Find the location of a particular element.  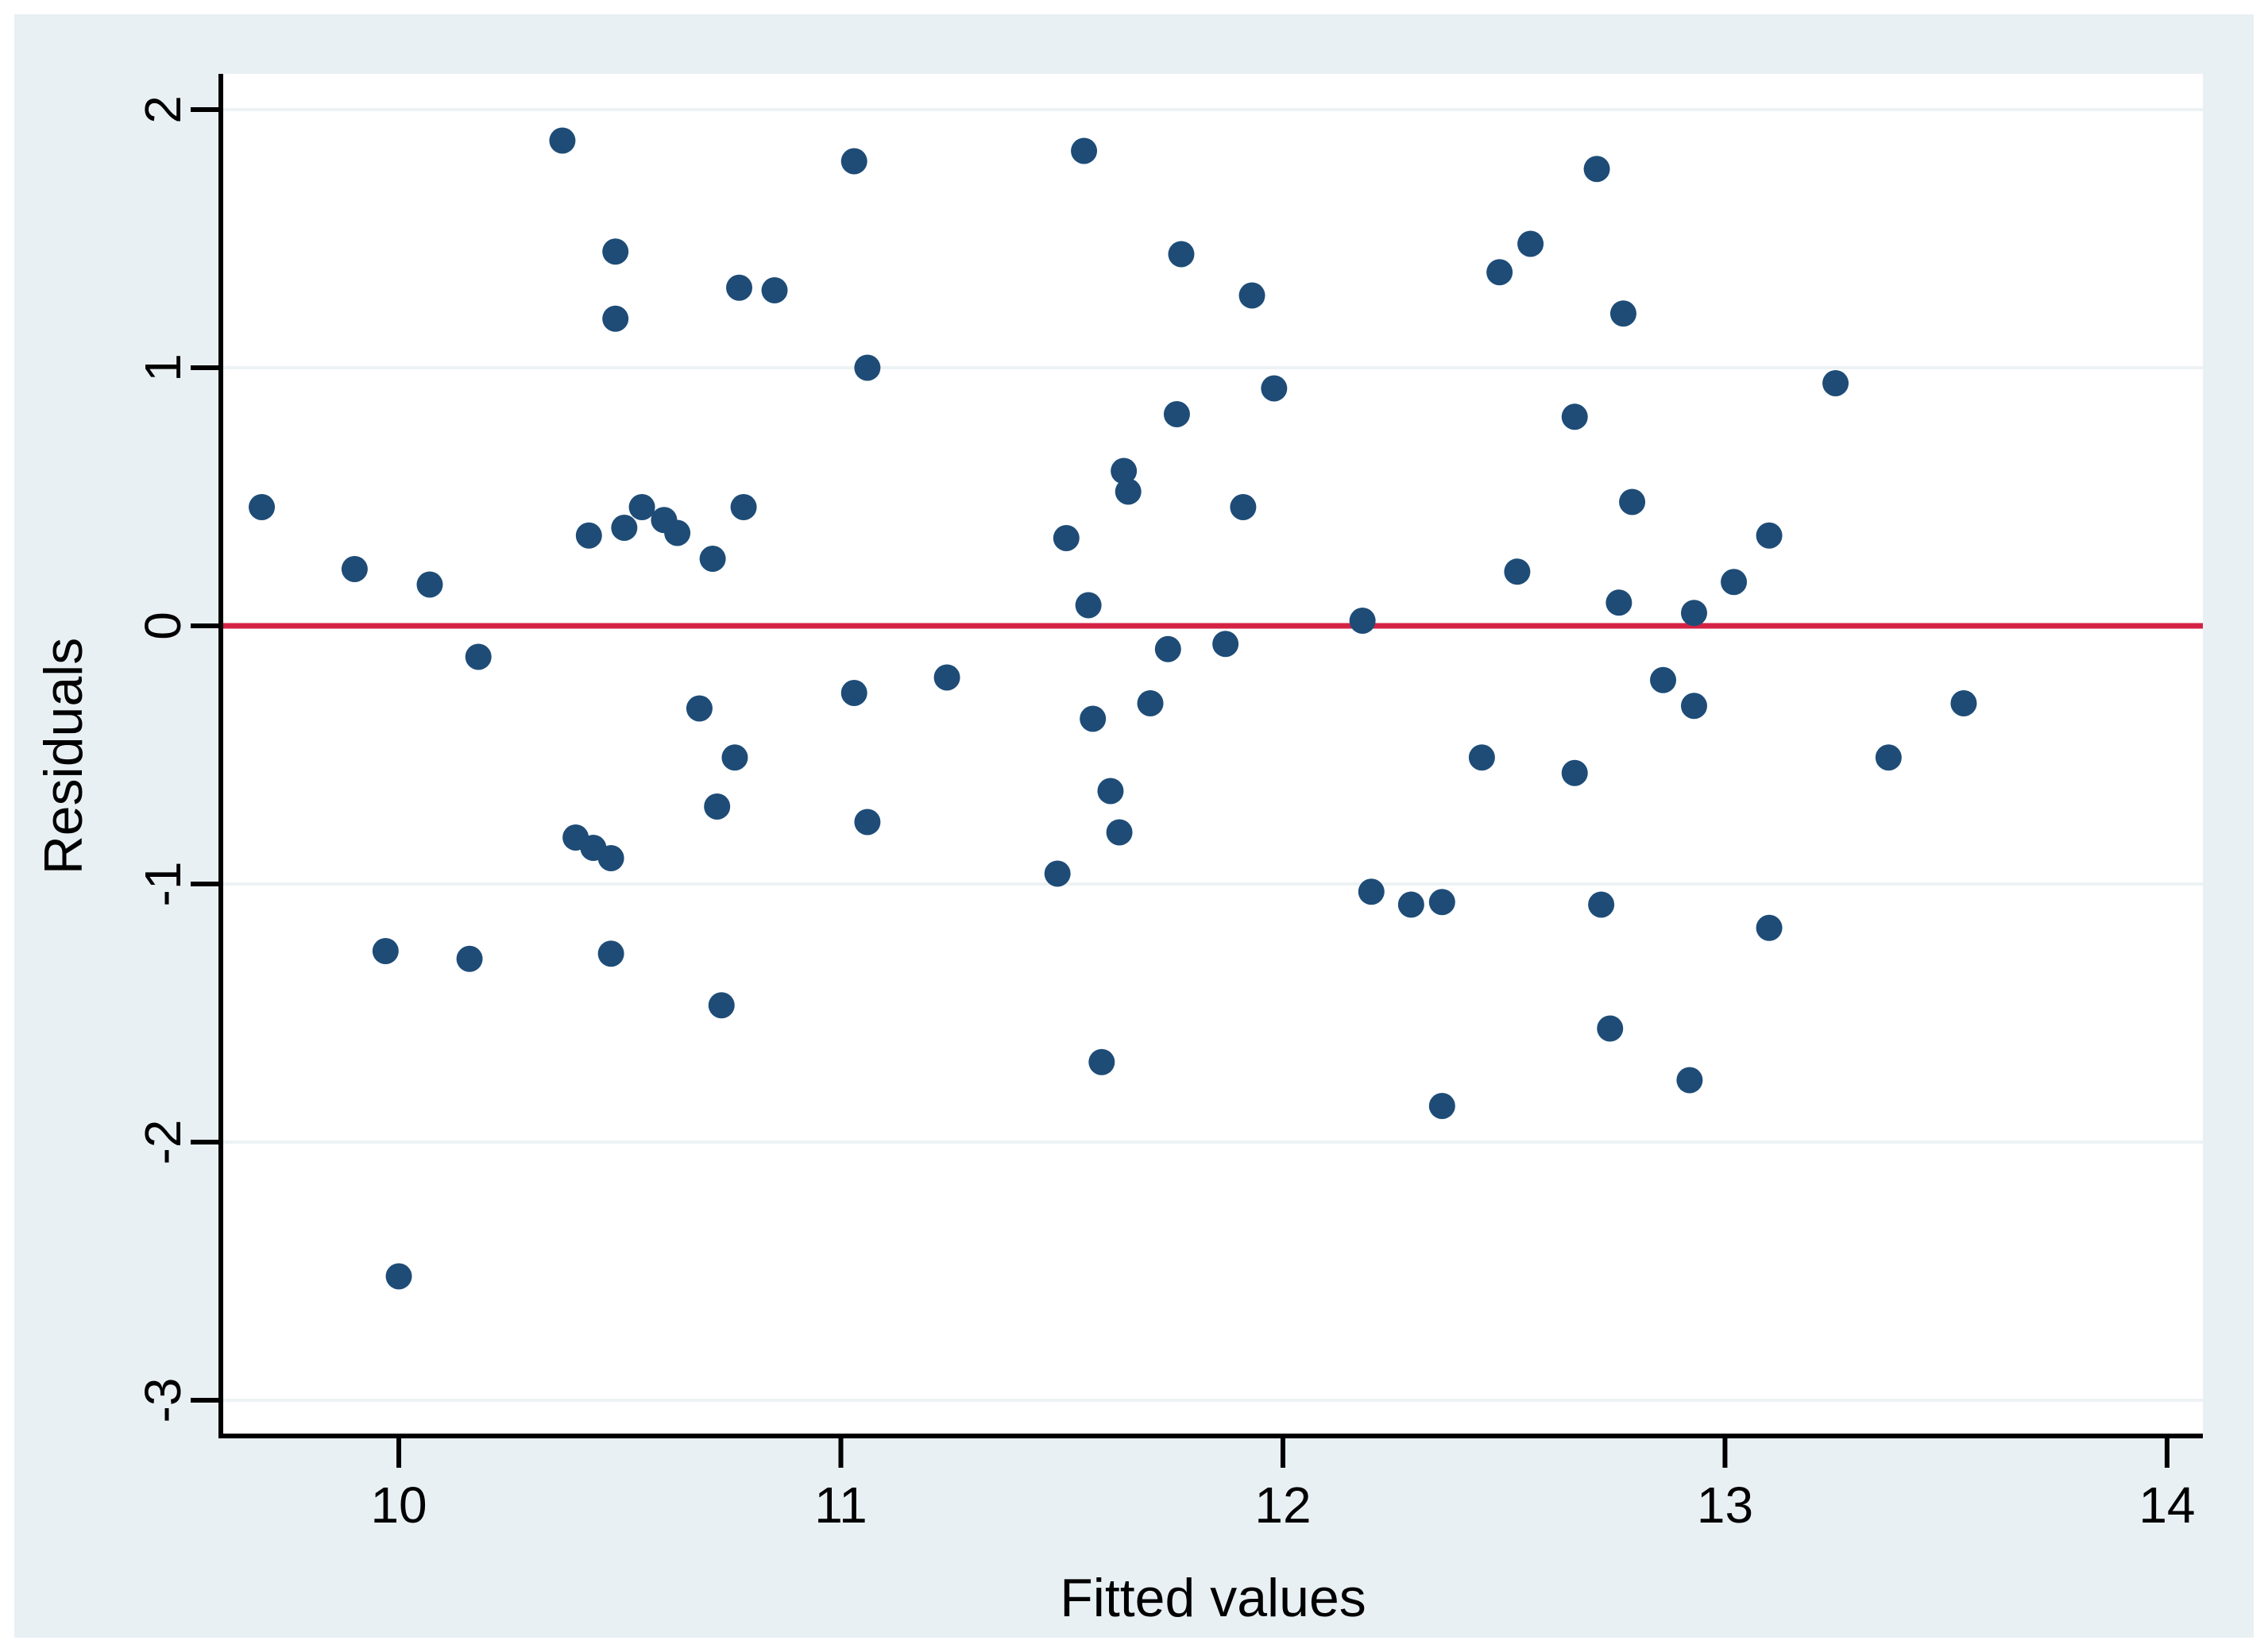

y-tick-label--1: -1 is located at coordinates (162, 884).